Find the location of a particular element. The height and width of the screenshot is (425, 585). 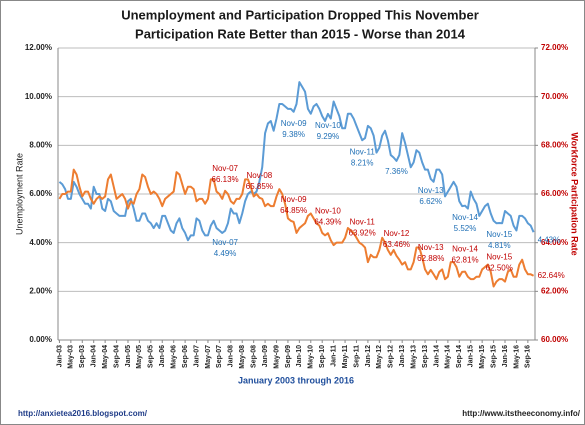

value-label: 64.85% is located at coordinates (293, 210).